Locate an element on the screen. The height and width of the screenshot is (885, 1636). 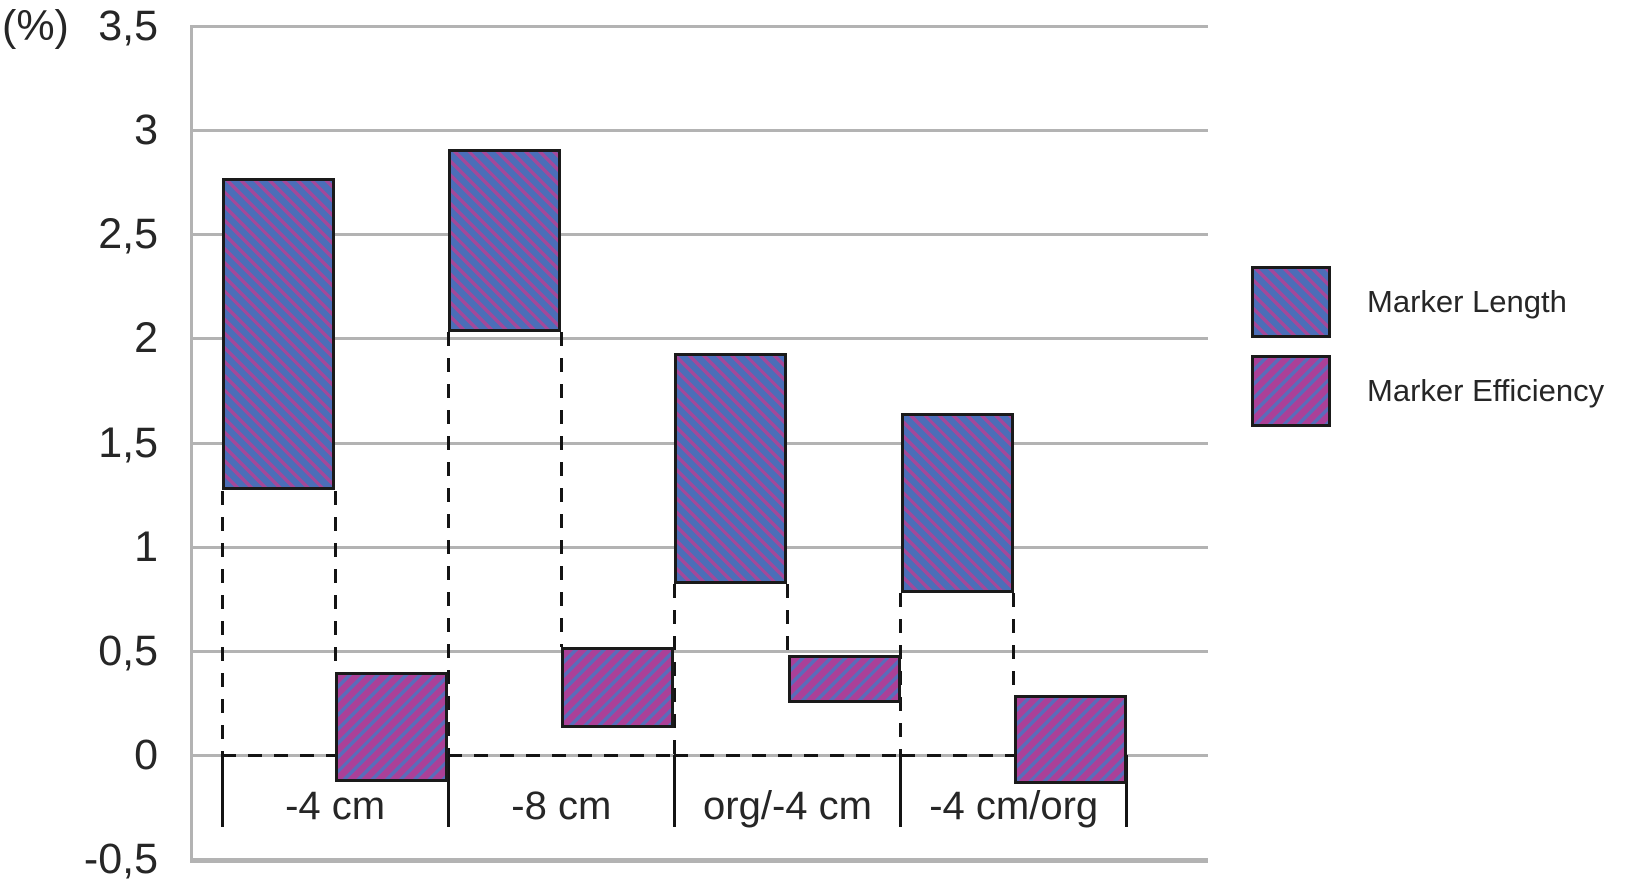
x-category-label: -8 cm is located at coordinates (561, 806).